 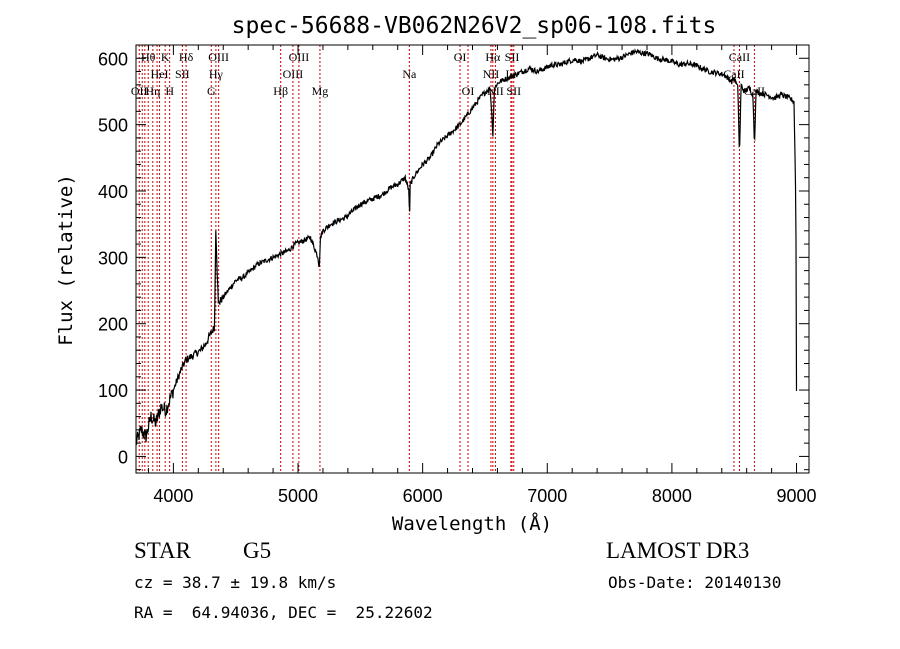 What do you see at coordinates (280, 91) in the screenshot?
I see `line-marker-label: Hβ` at bounding box center [280, 91].